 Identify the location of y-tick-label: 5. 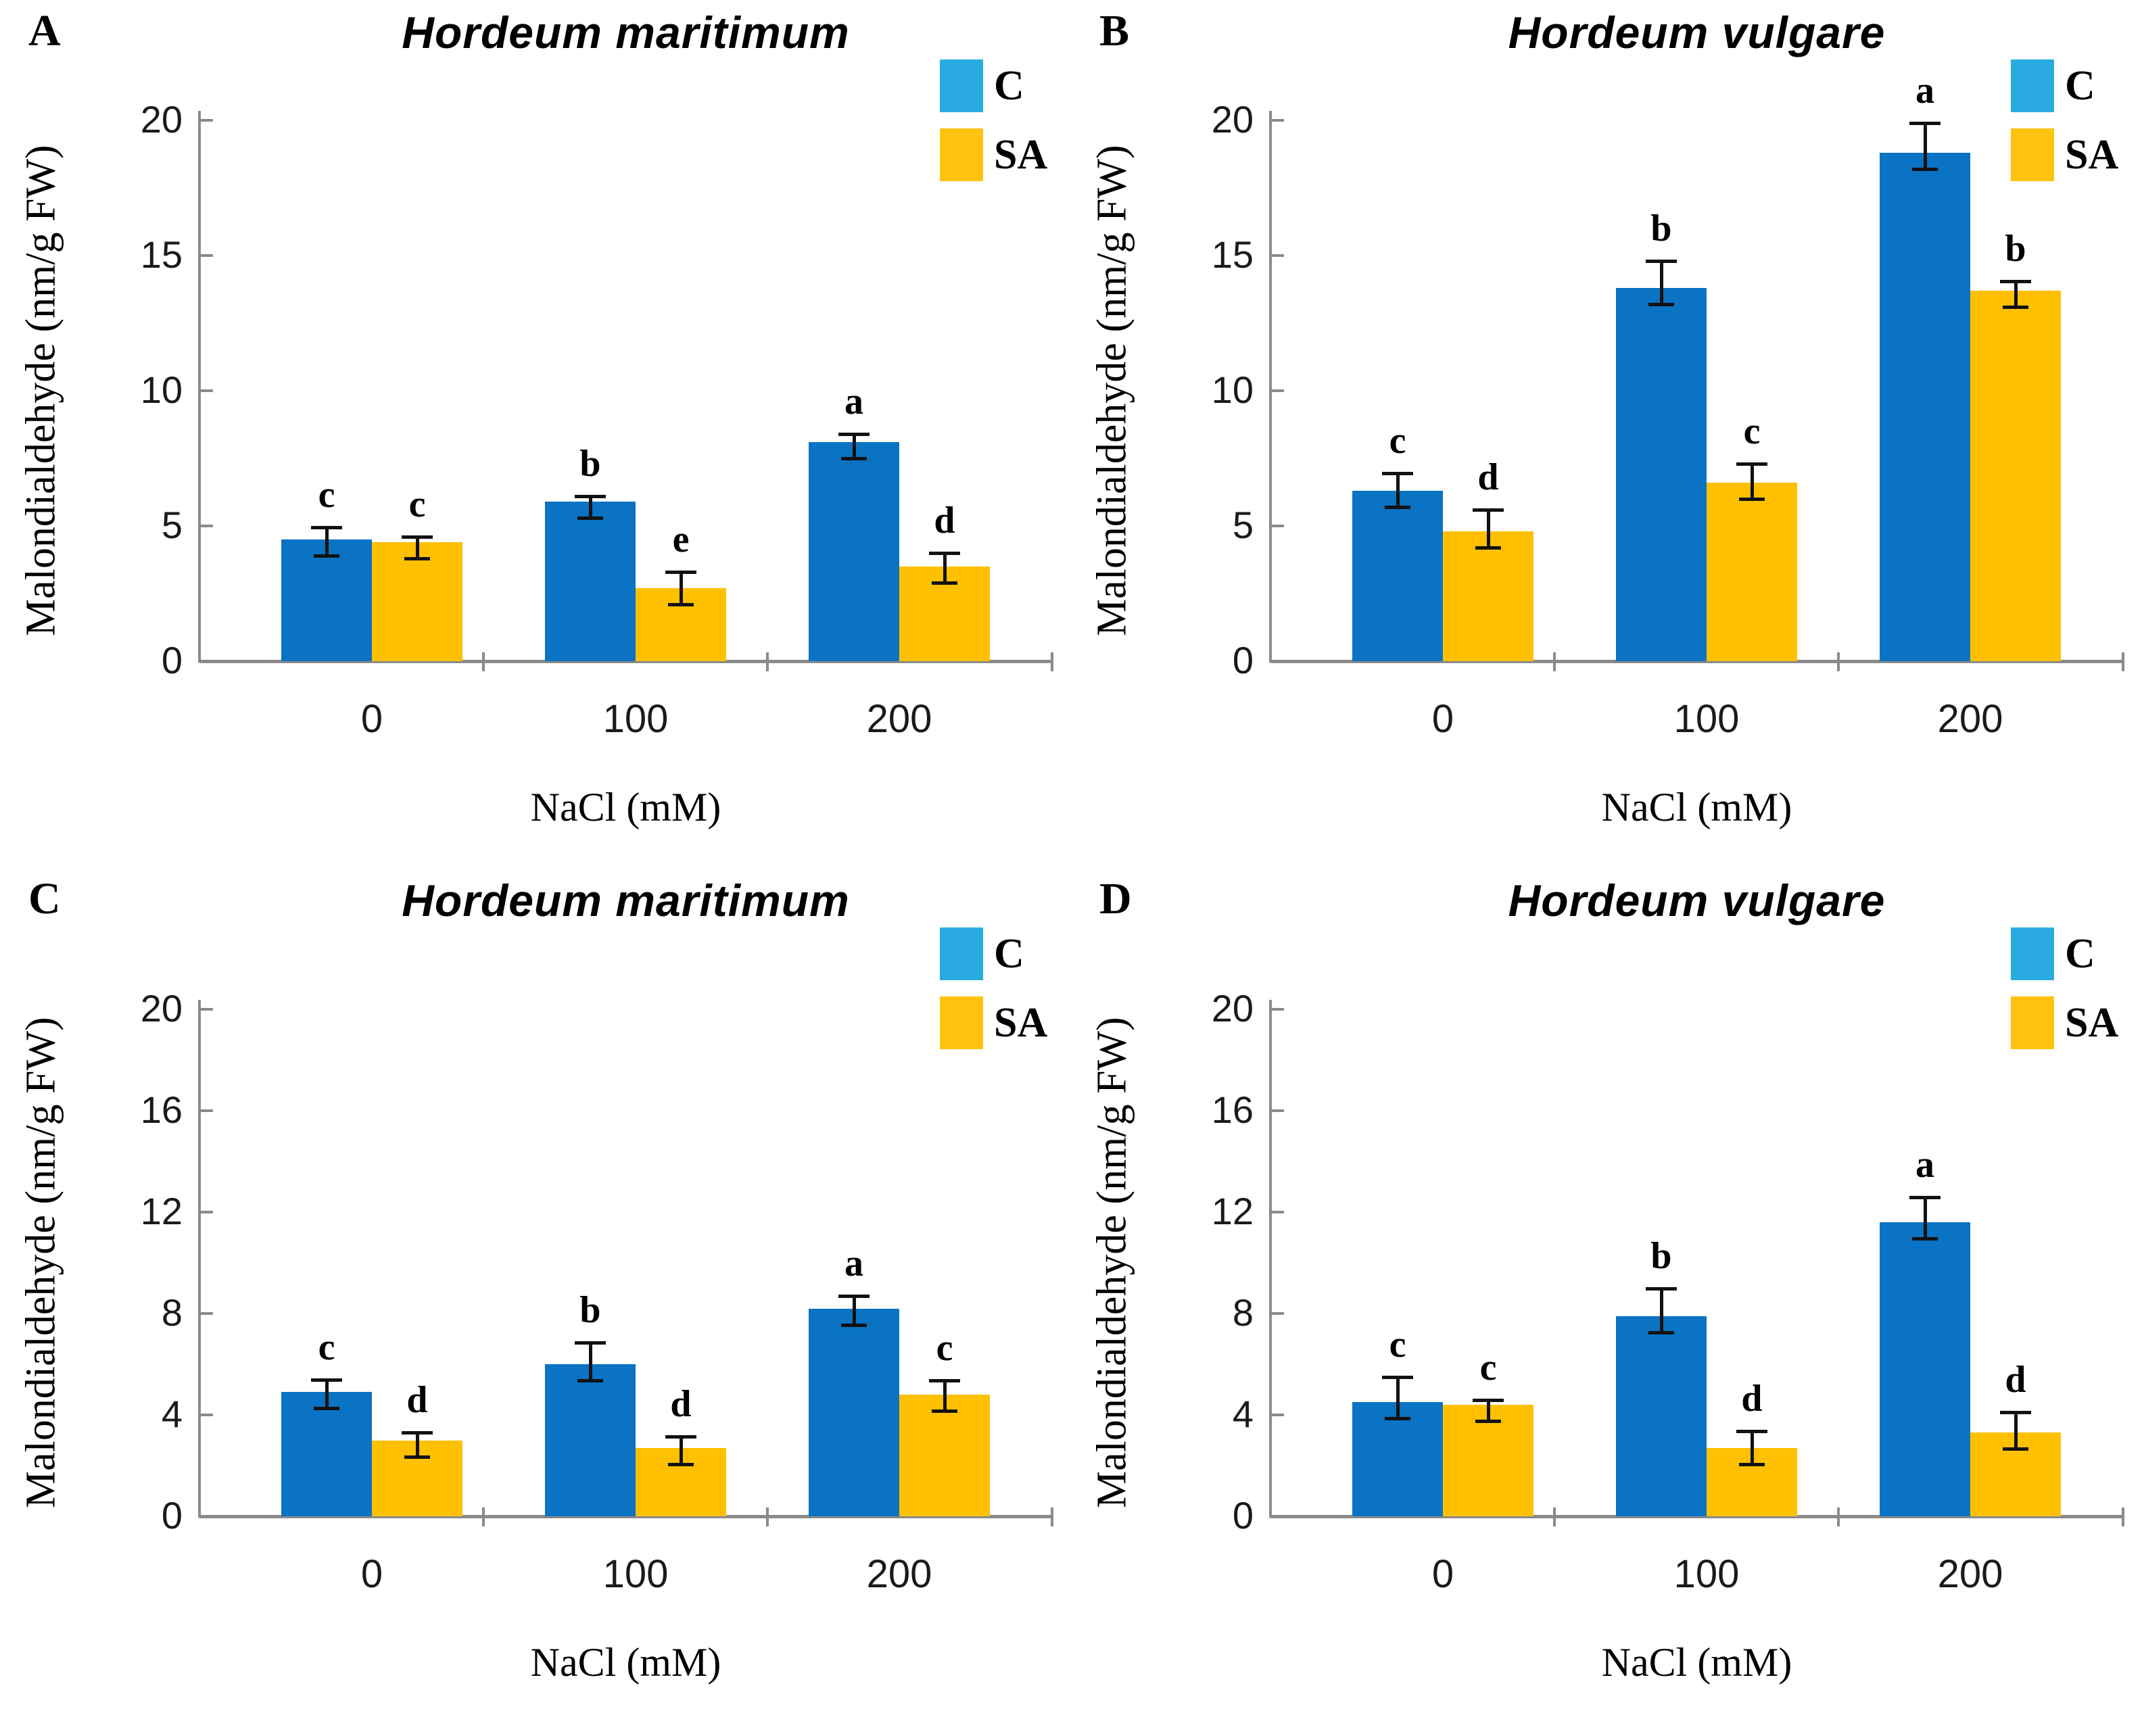
(172, 525).